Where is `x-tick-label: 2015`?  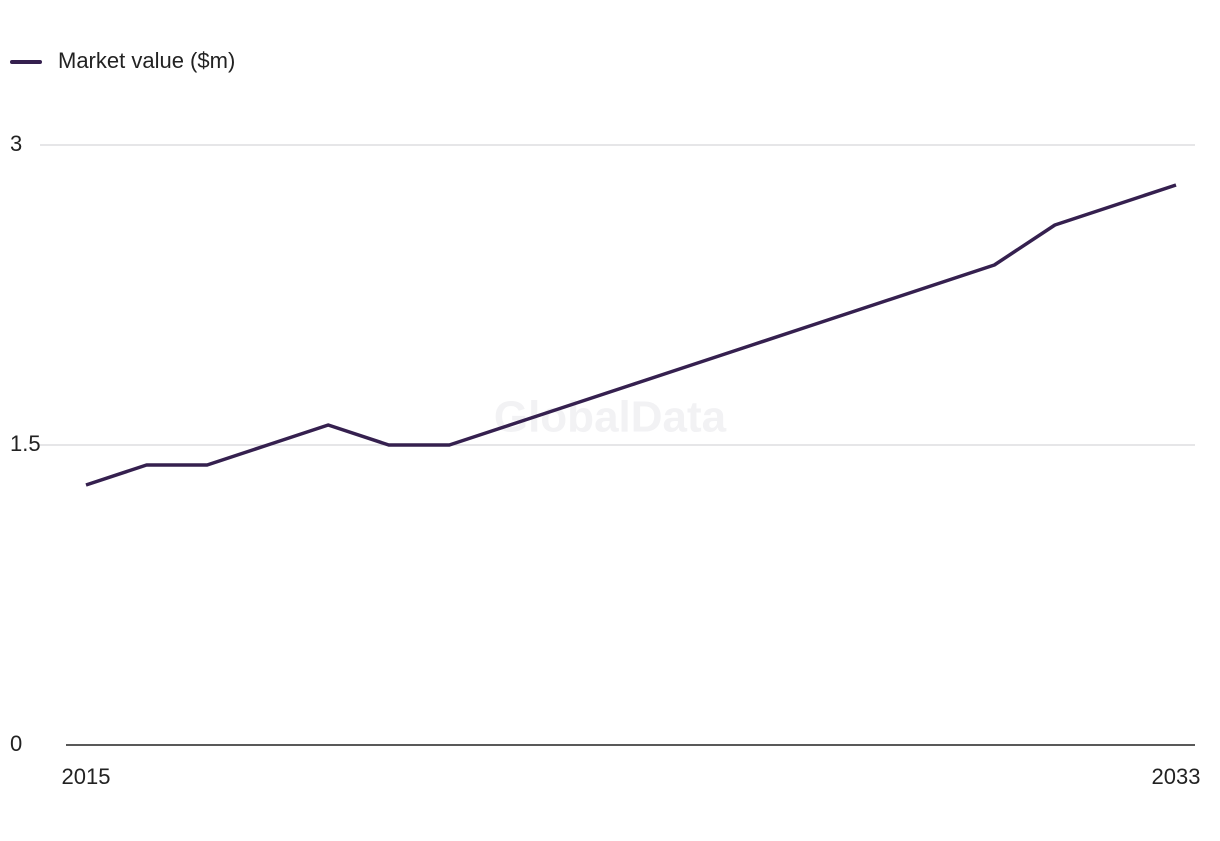
x-tick-label: 2015 is located at coordinates (86, 776).